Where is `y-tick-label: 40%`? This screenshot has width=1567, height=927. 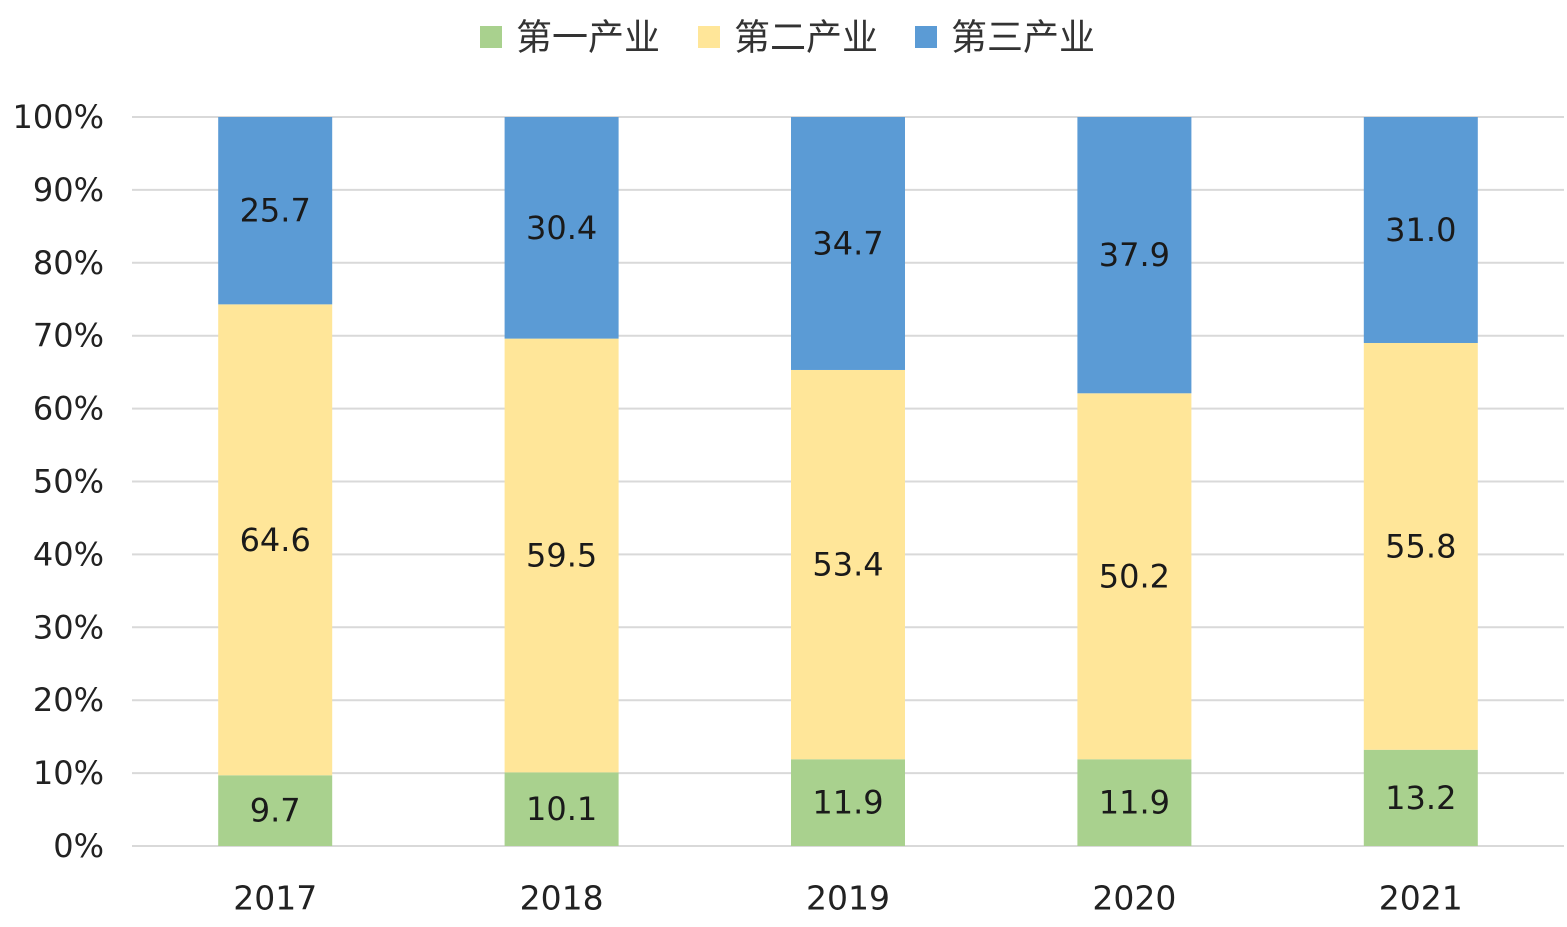 y-tick-label: 40% is located at coordinates (68, 554).